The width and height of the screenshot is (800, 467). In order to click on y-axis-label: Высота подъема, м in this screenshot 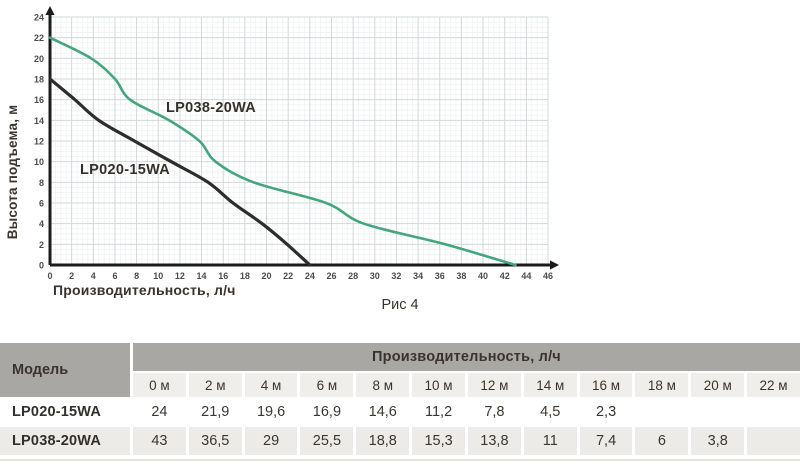, I will do `click(12, 172)`.